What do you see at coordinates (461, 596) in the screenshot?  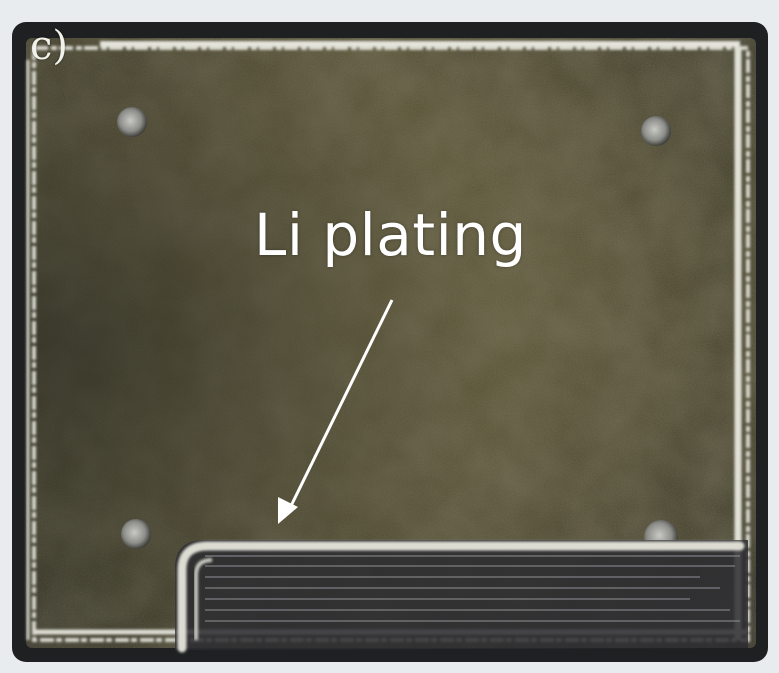 I see `li-plating-region` at bounding box center [461, 596].